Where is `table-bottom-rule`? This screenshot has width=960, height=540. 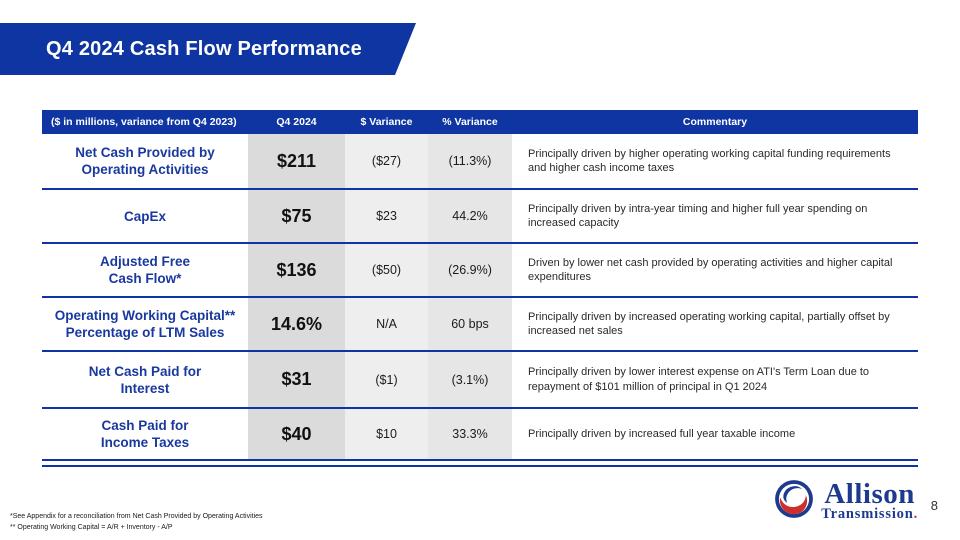
table-bottom-rule is located at coordinates (480, 463).